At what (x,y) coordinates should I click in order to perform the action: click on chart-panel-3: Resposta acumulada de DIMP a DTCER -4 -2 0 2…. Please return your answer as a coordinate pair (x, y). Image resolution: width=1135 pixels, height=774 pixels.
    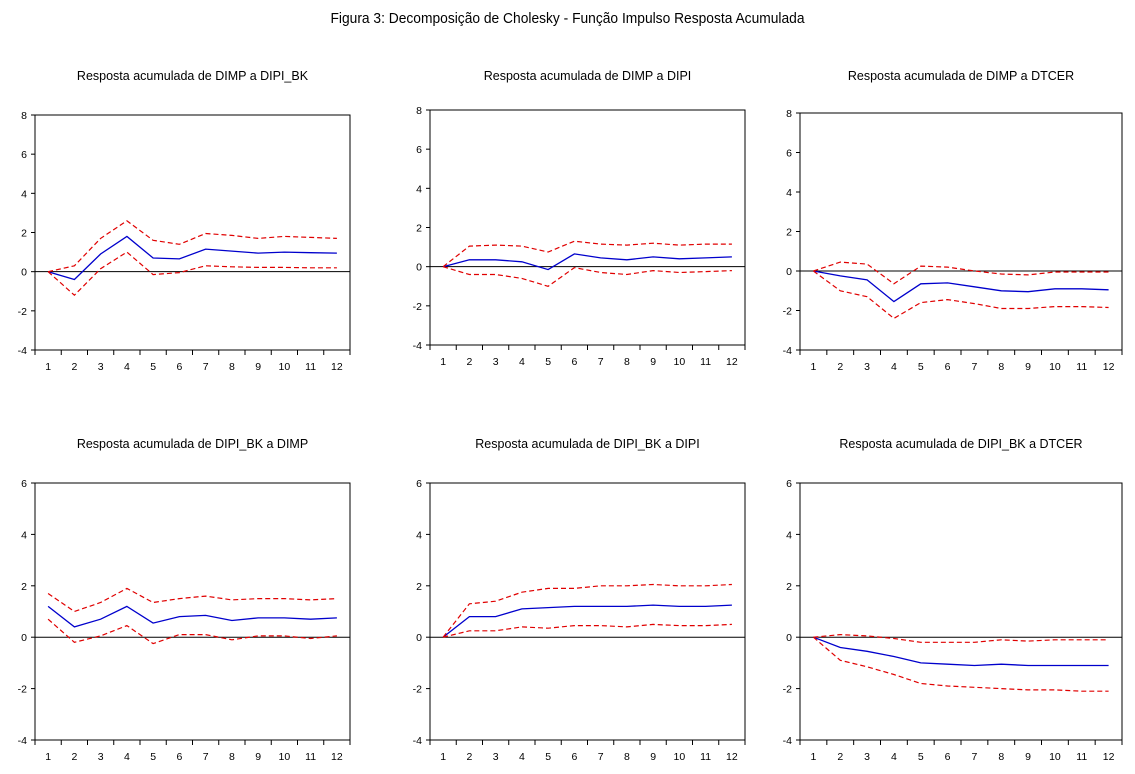
    Looking at the image, I should click on (953, 221).